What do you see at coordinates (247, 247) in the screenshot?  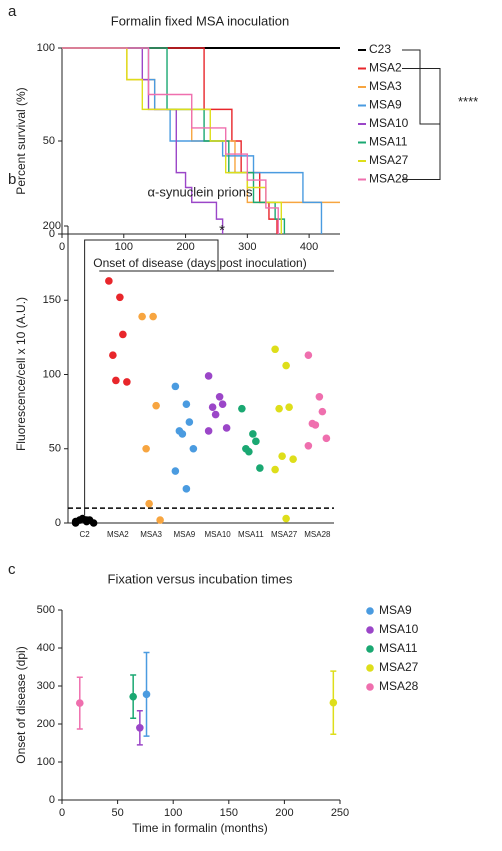 I see `x-tick-label: 300` at bounding box center [247, 247].